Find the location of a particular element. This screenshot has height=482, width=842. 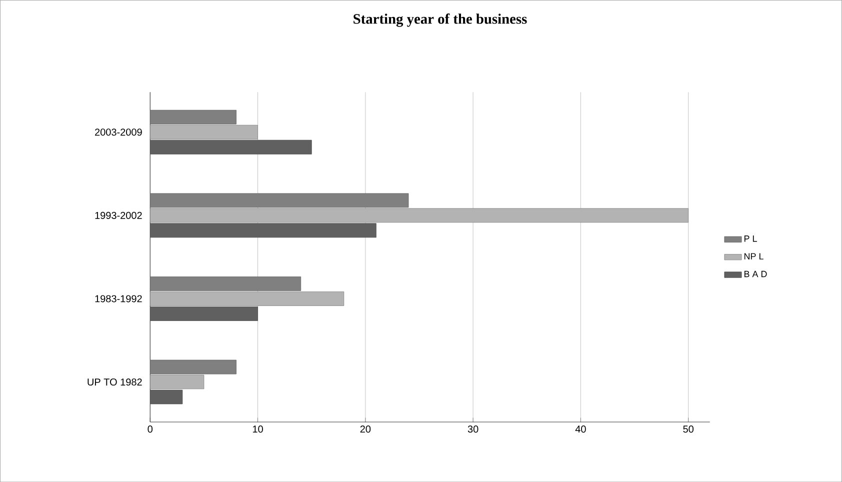

x-tick-label: 30 is located at coordinates (473, 429).